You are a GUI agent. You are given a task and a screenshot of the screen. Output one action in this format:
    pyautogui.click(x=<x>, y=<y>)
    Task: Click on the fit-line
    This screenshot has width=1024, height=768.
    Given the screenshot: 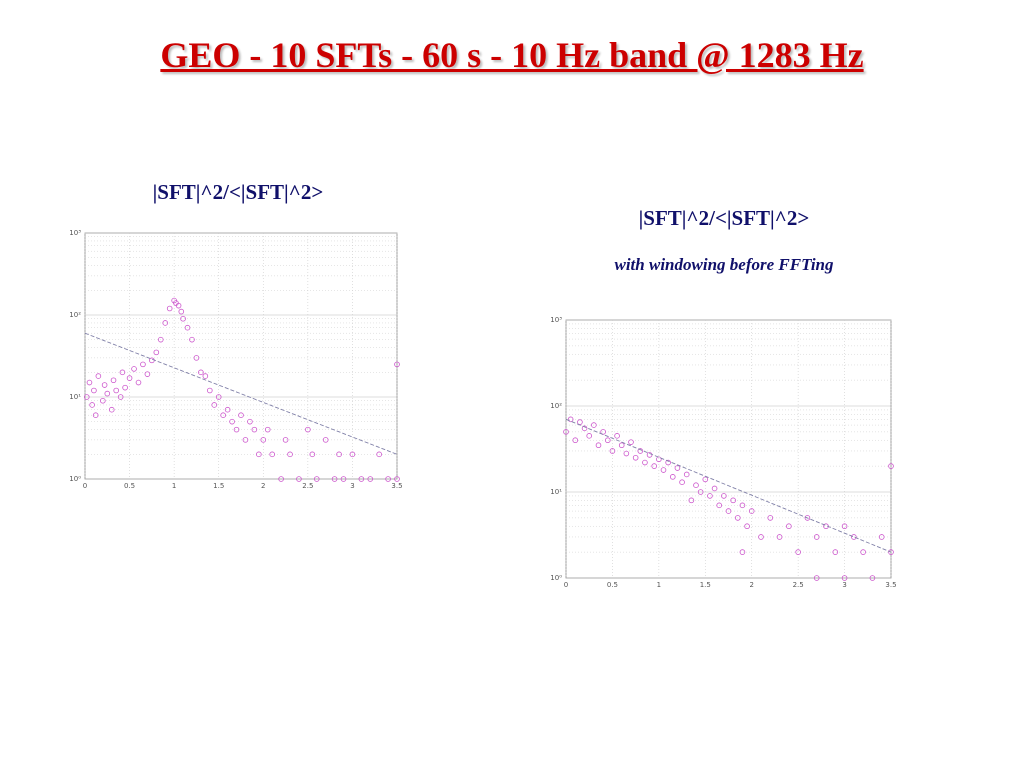 What is the action you would take?
    pyautogui.click(x=241, y=393)
    